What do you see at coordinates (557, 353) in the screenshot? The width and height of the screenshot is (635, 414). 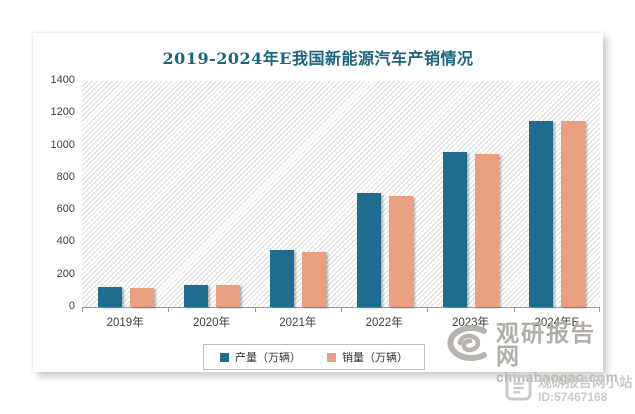 I see `brand-text: 观研报告网 chinabaogao.com` at bounding box center [557, 353].